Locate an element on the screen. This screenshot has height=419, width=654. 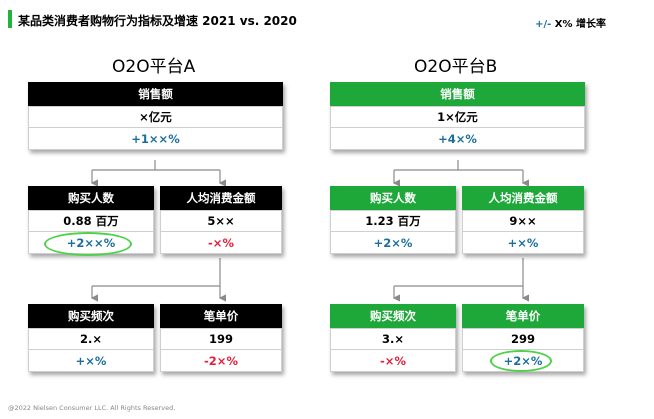
price-value: 299 is located at coordinates (523, 339).